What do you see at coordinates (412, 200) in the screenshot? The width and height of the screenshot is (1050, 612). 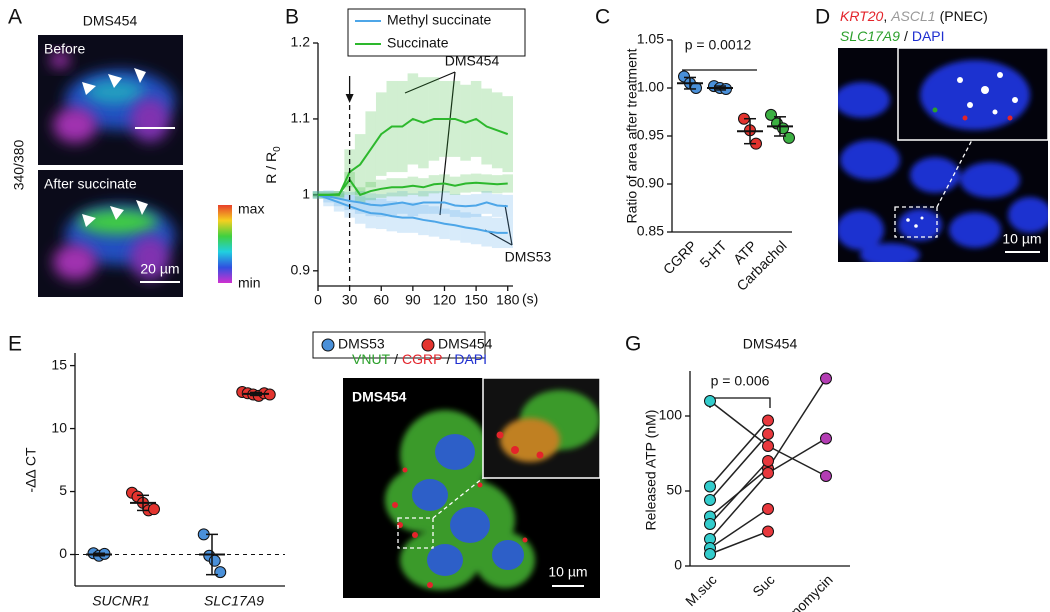 I see `data-line` at bounding box center [412, 200].